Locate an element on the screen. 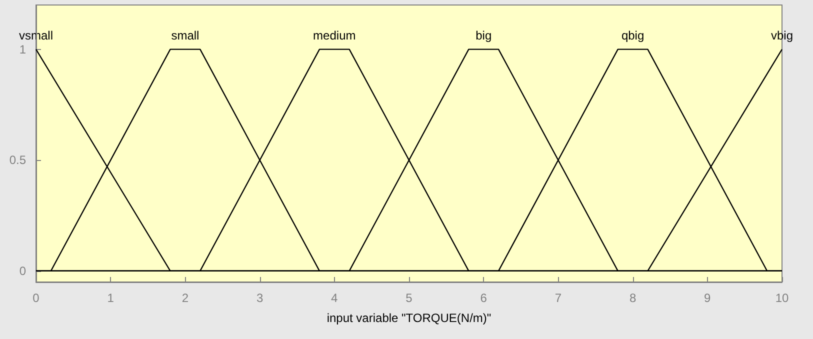 The image size is (813, 339). series-label: vbig is located at coordinates (782, 35).